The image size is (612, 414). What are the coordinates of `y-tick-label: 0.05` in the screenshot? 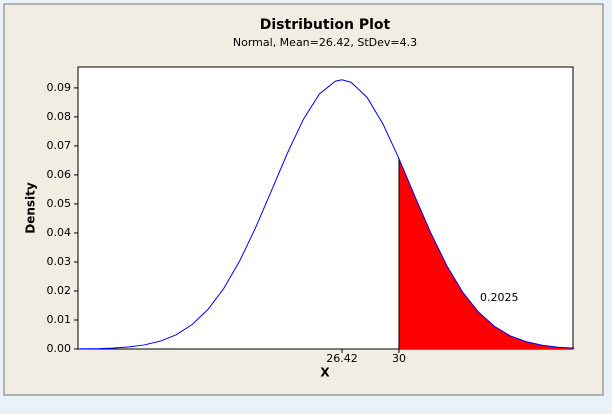 It's located at (59, 203).